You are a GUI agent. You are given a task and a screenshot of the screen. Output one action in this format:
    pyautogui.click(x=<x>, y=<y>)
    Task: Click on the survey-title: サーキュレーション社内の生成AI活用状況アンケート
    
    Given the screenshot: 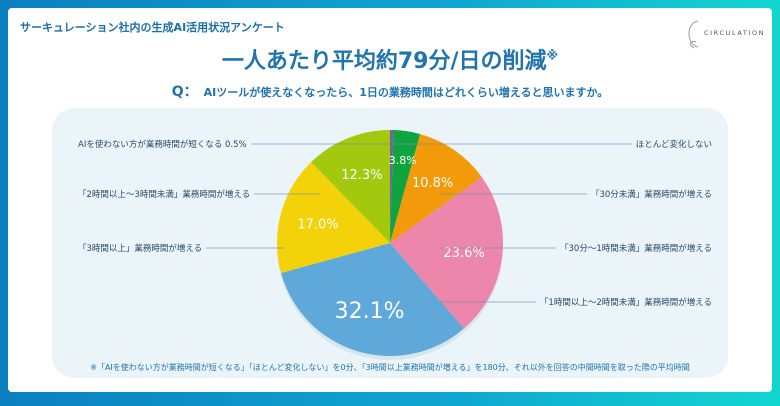 What is the action you would take?
    pyautogui.click(x=152, y=27)
    